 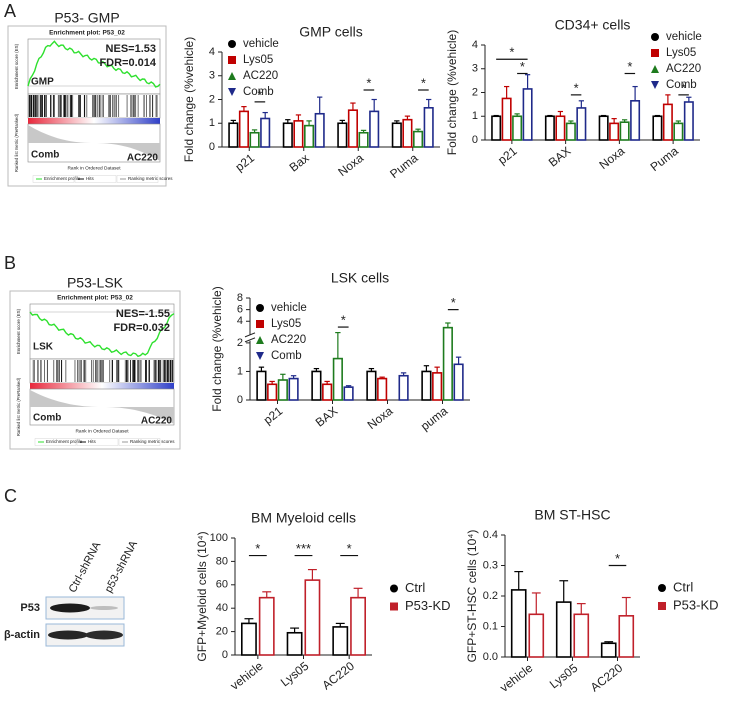 What do you see at coordinates (10, 11) in the screenshot?
I see `panel-label: A` at bounding box center [10, 11].